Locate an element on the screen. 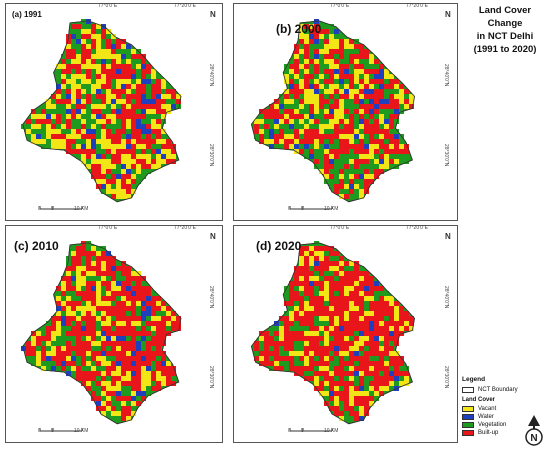 Image resolution: width=550 pixels, height=450 pixels. legend-label-builtup: Built-up is located at coordinates (488, 433).